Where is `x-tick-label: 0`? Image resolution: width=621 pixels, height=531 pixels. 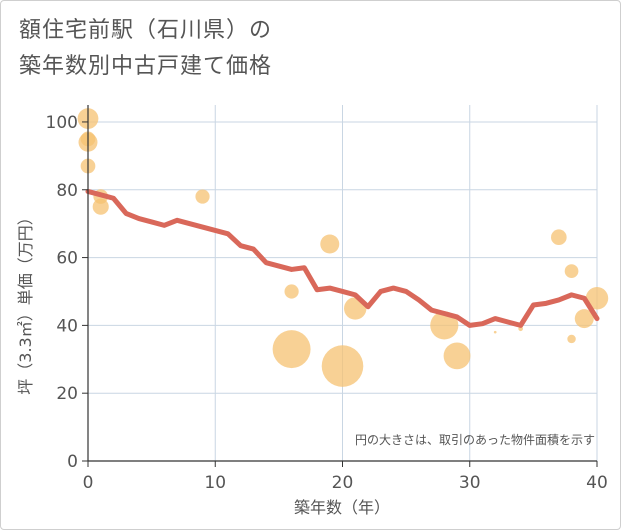 x-tick-label: 0 is located at coordinates (88, 483).